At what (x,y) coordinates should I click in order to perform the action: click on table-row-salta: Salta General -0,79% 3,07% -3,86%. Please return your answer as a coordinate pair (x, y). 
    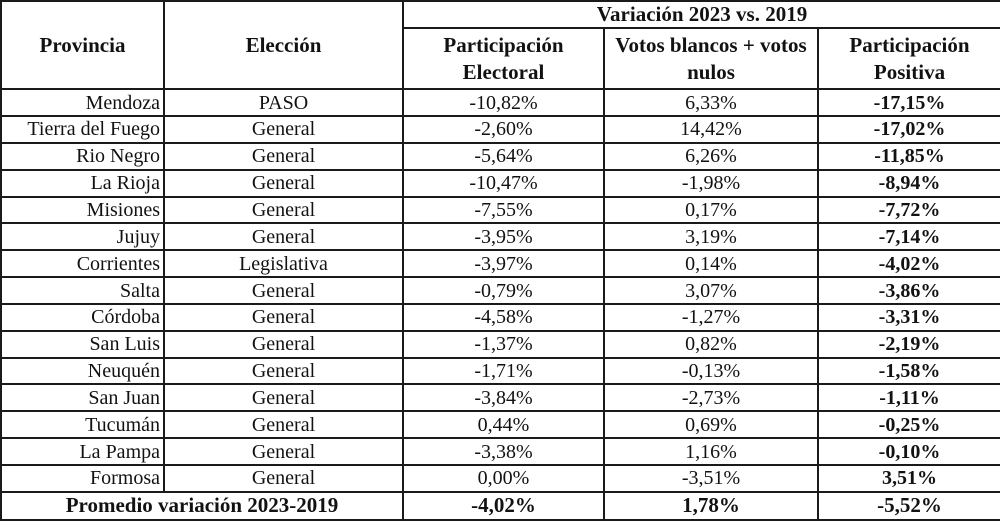
    Looking at the image, I should click on (500, 290).